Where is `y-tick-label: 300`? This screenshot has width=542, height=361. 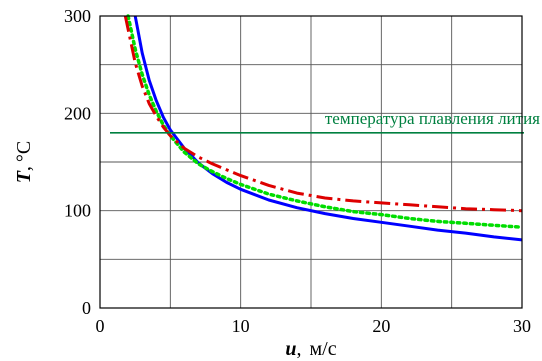 y-tick-label: 300 is located at coordinates (77, 16).